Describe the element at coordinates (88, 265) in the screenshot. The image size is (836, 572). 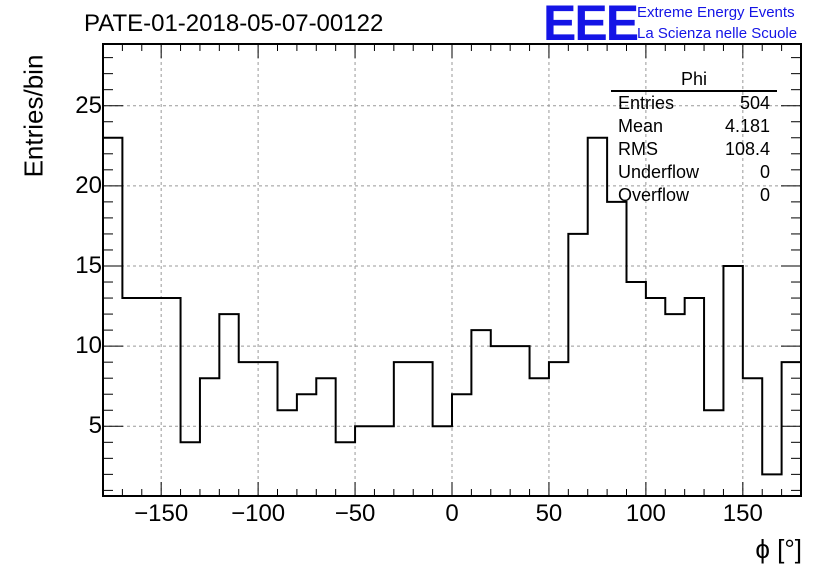
I see `y-tick-label: 15` at that location.